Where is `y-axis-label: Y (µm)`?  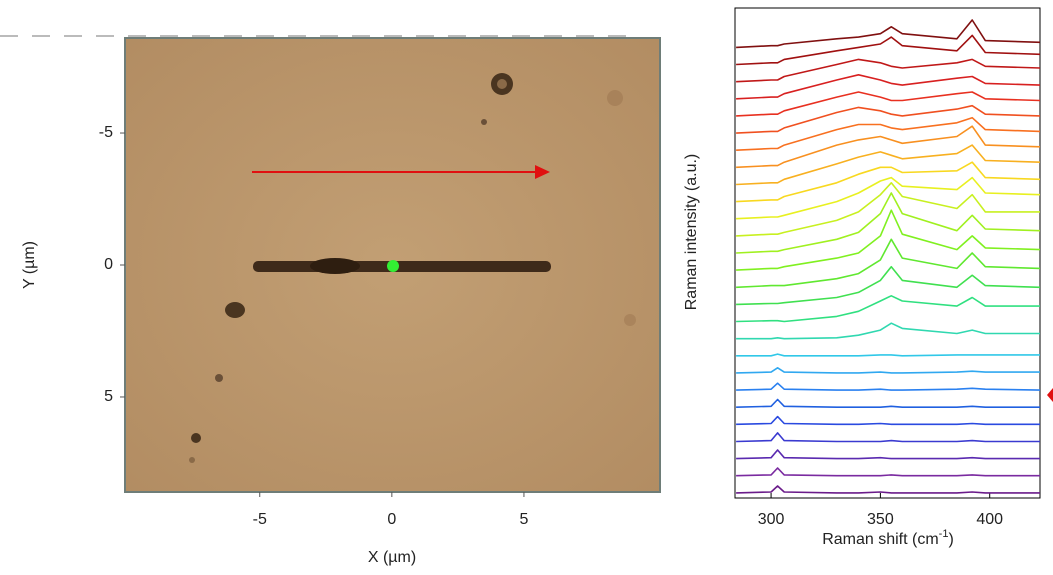
y-axis-label: Y (µm) is located at coordinates (29, 265).